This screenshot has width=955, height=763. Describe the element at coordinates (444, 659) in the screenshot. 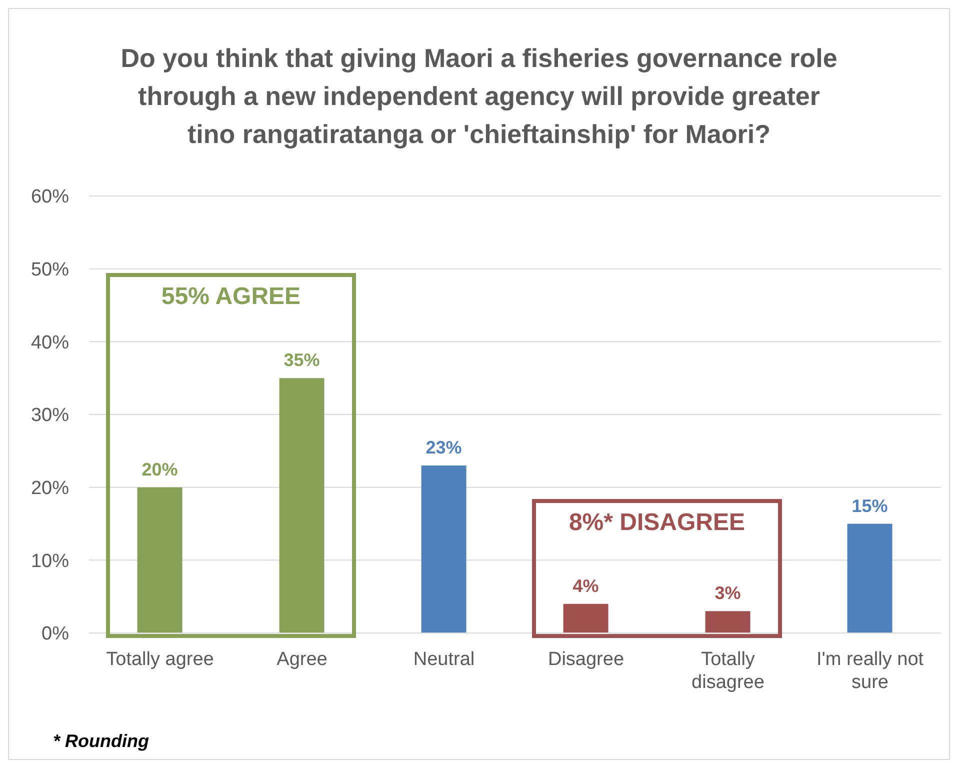

I see `x-tick-label: Neutral` at that location.